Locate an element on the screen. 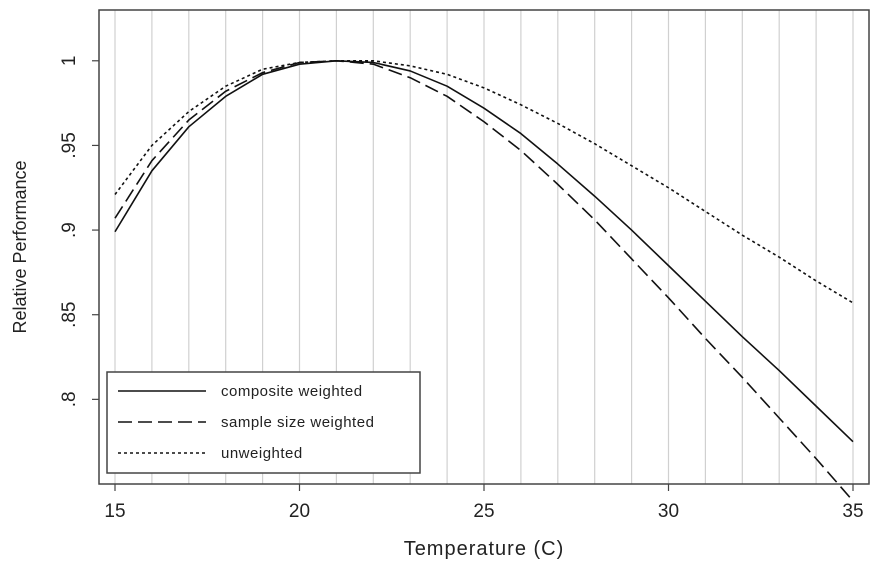  legend-label: sample size weighted is located at coordinates (297, 422).